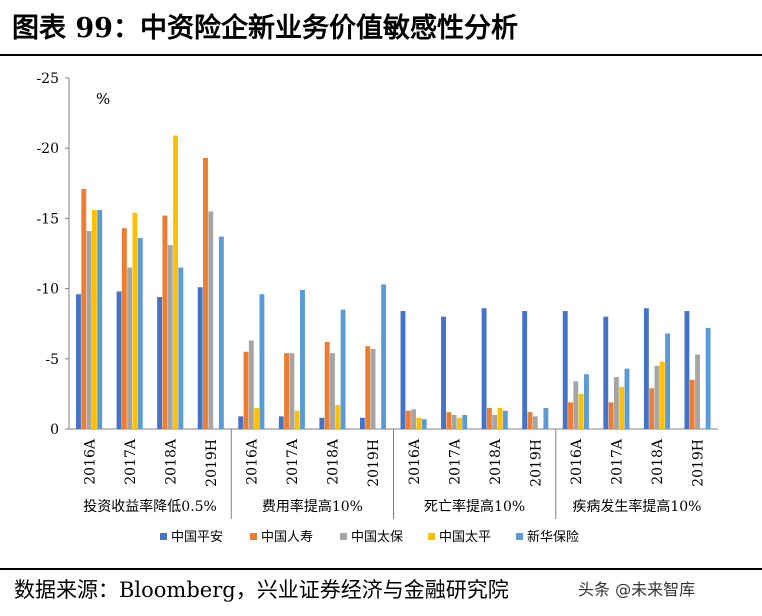 The width and height of the screenshot is (762, 616). I want to click on legend-label: 中国太保, so click(377, 537).